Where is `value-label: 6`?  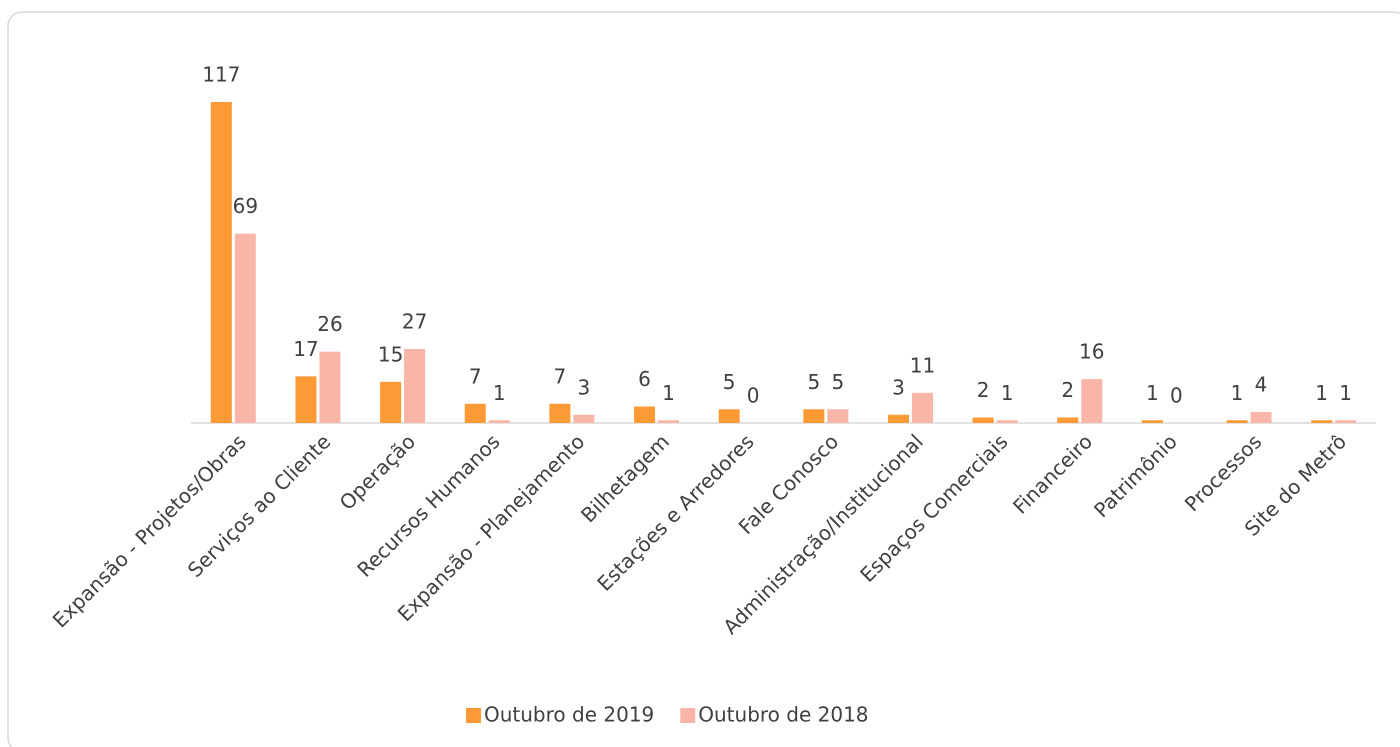
value-label: 6 is located at coordinates (644, 379).